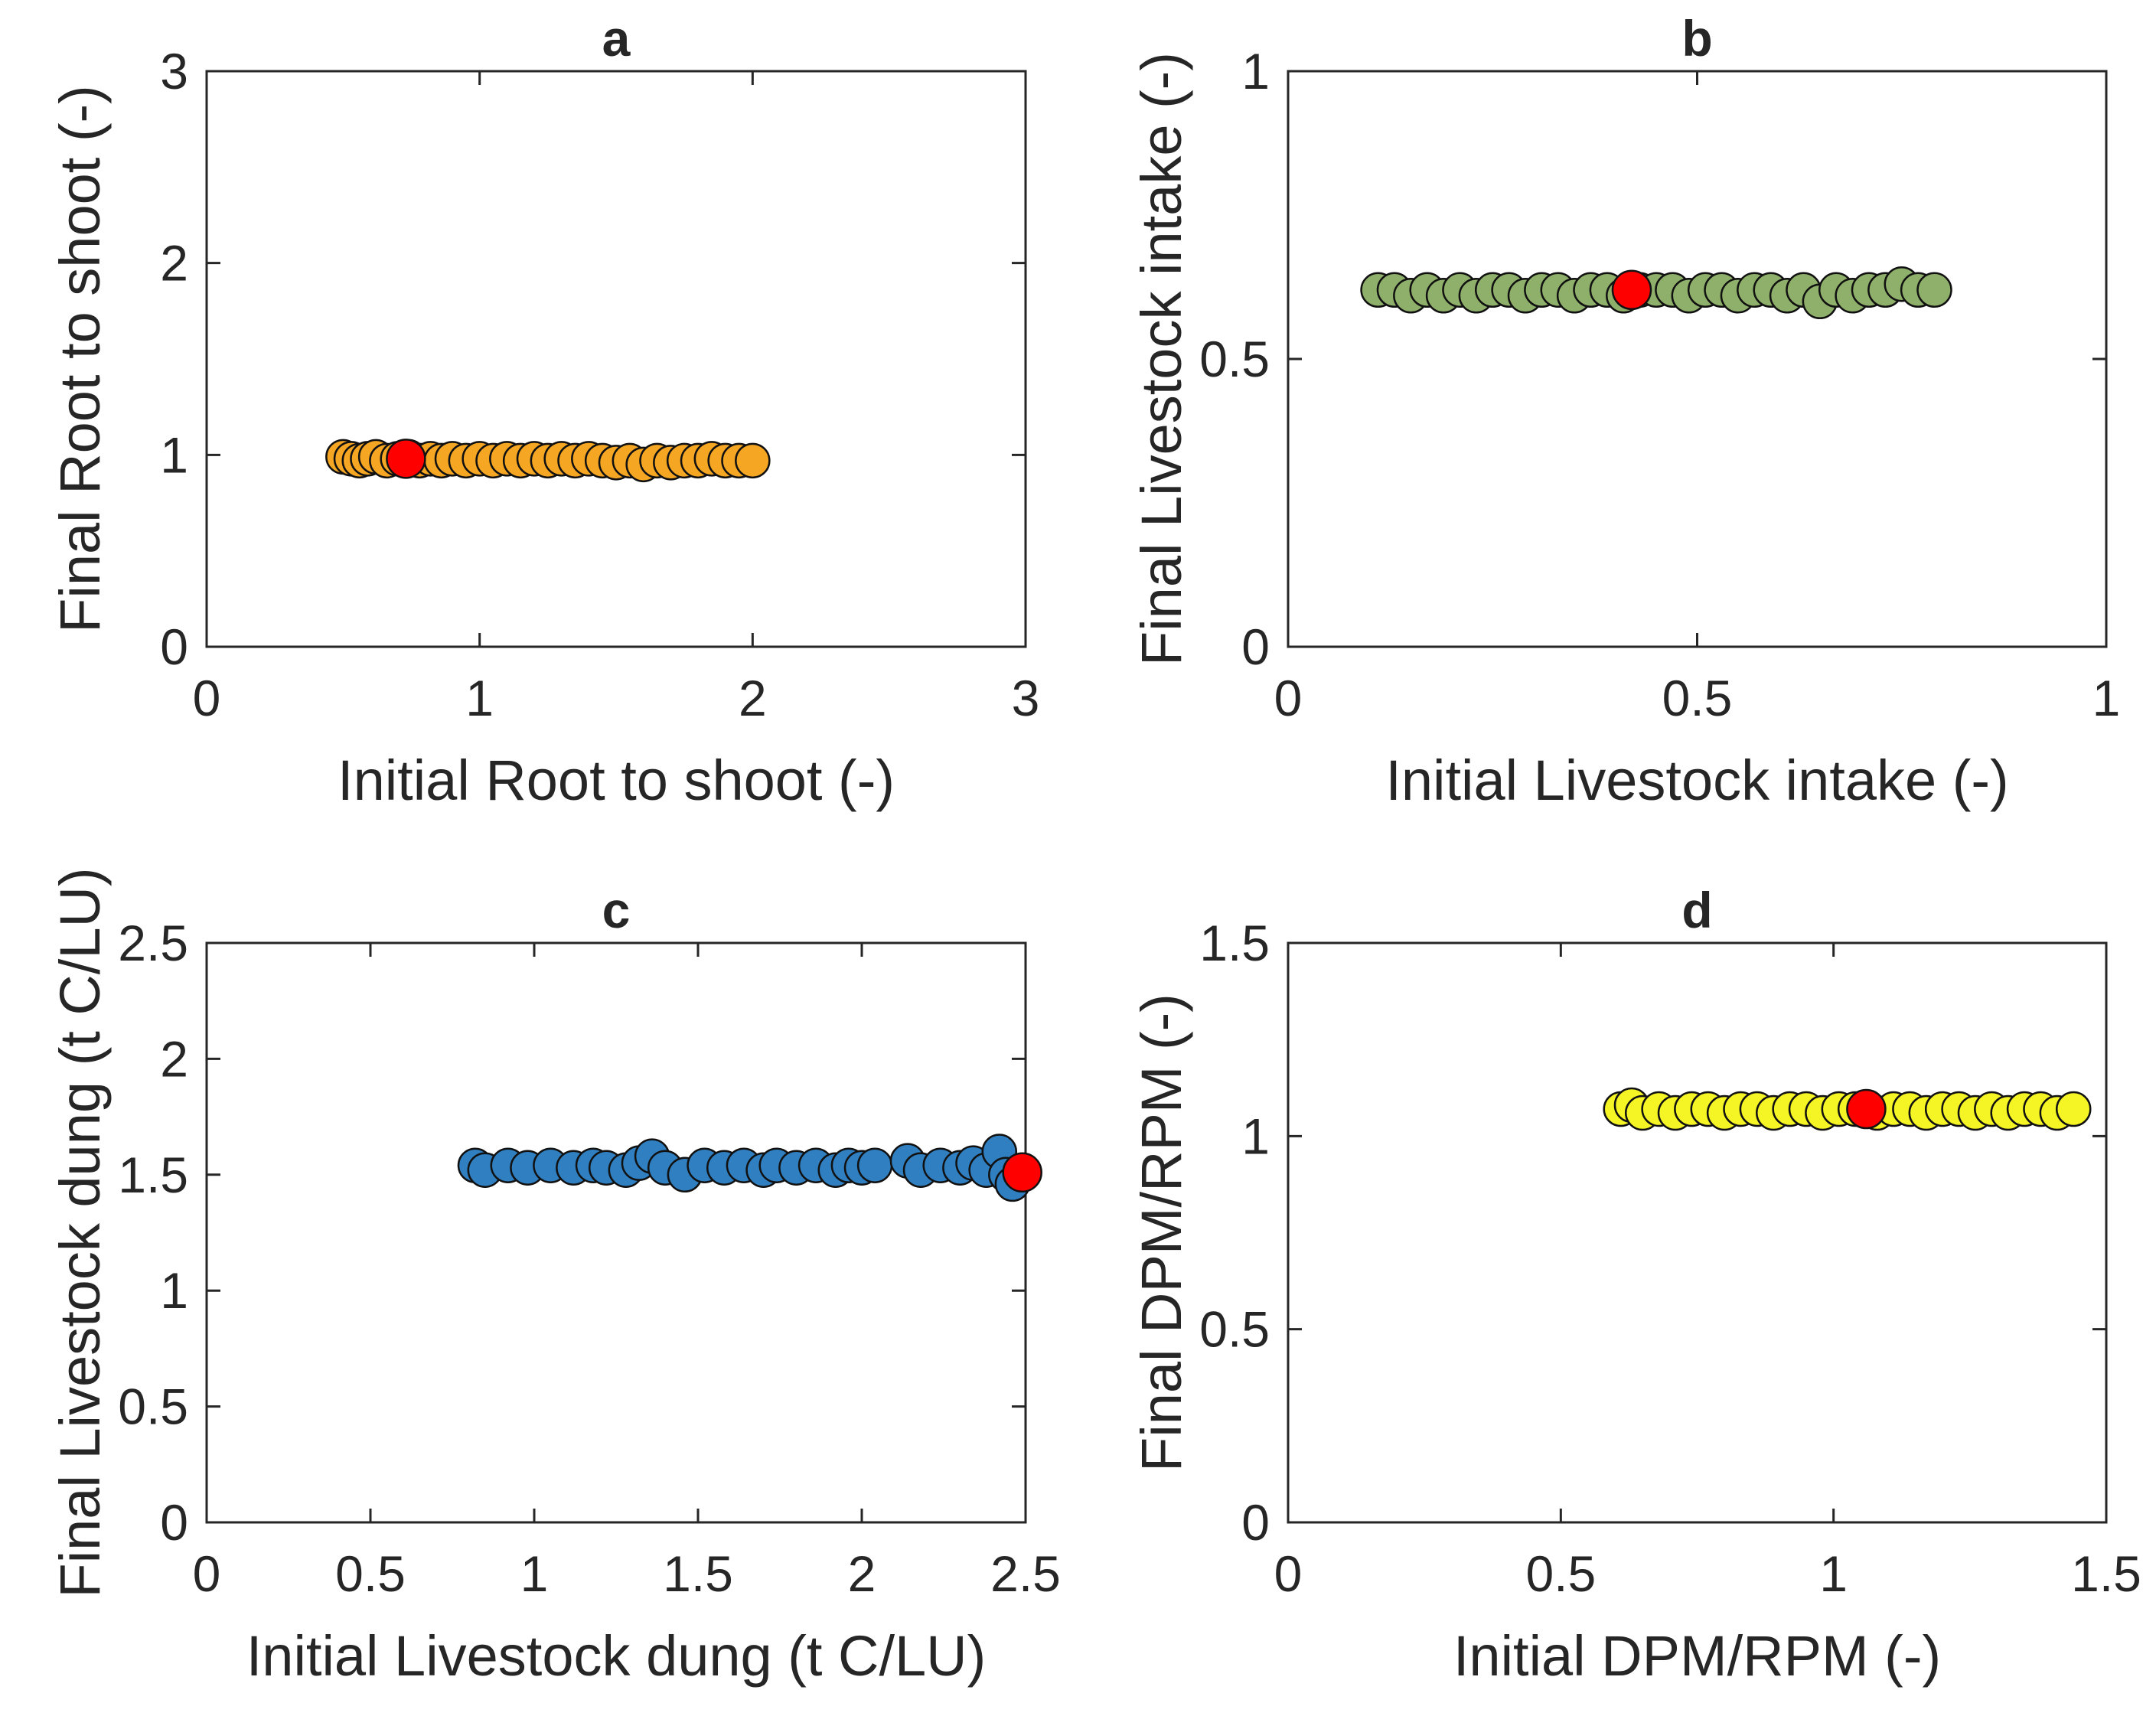  Describe the element at coordinates (698, 1573) in the screenshot. I see `panel-c-xtick-label: 1.5` at that location.